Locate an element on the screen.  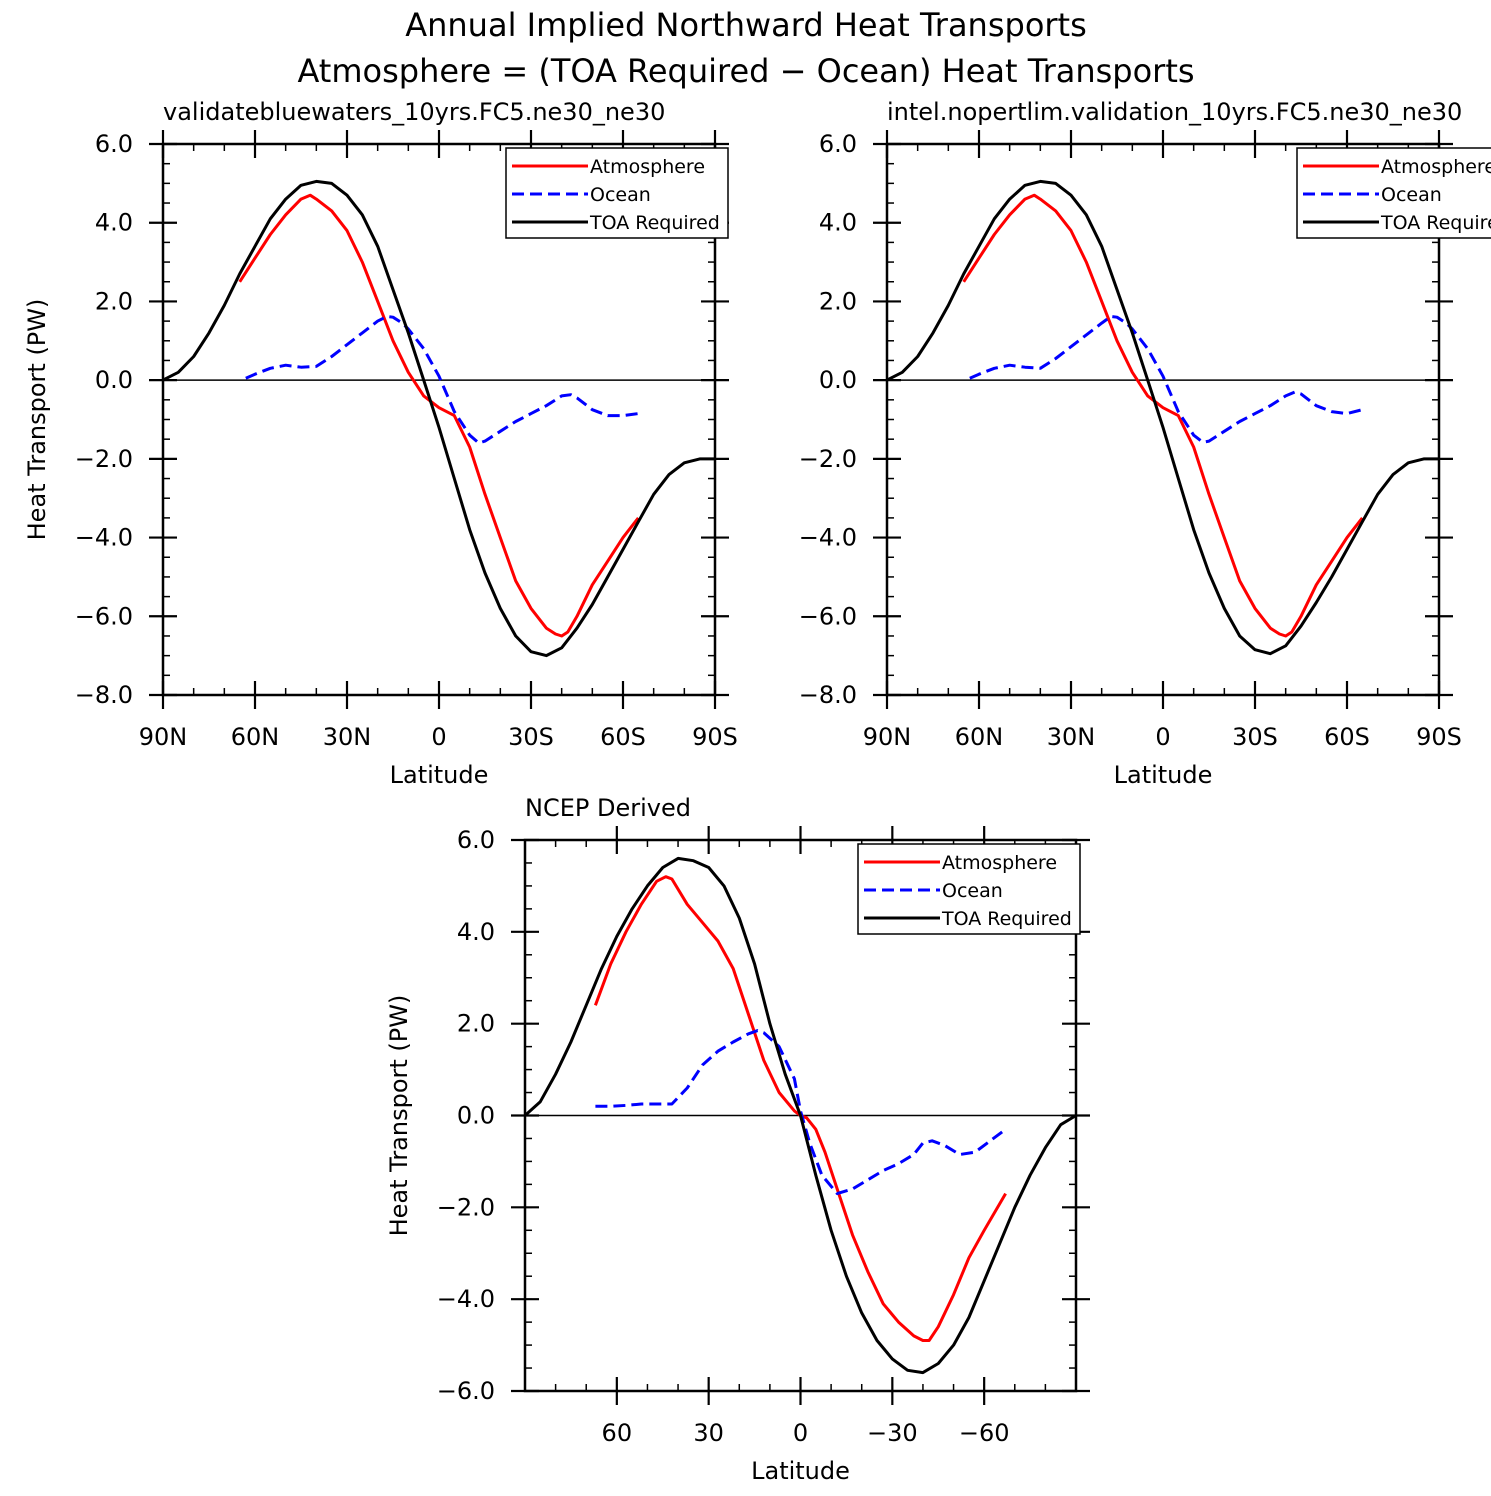
legend-box is located at coordinates (969, 889).